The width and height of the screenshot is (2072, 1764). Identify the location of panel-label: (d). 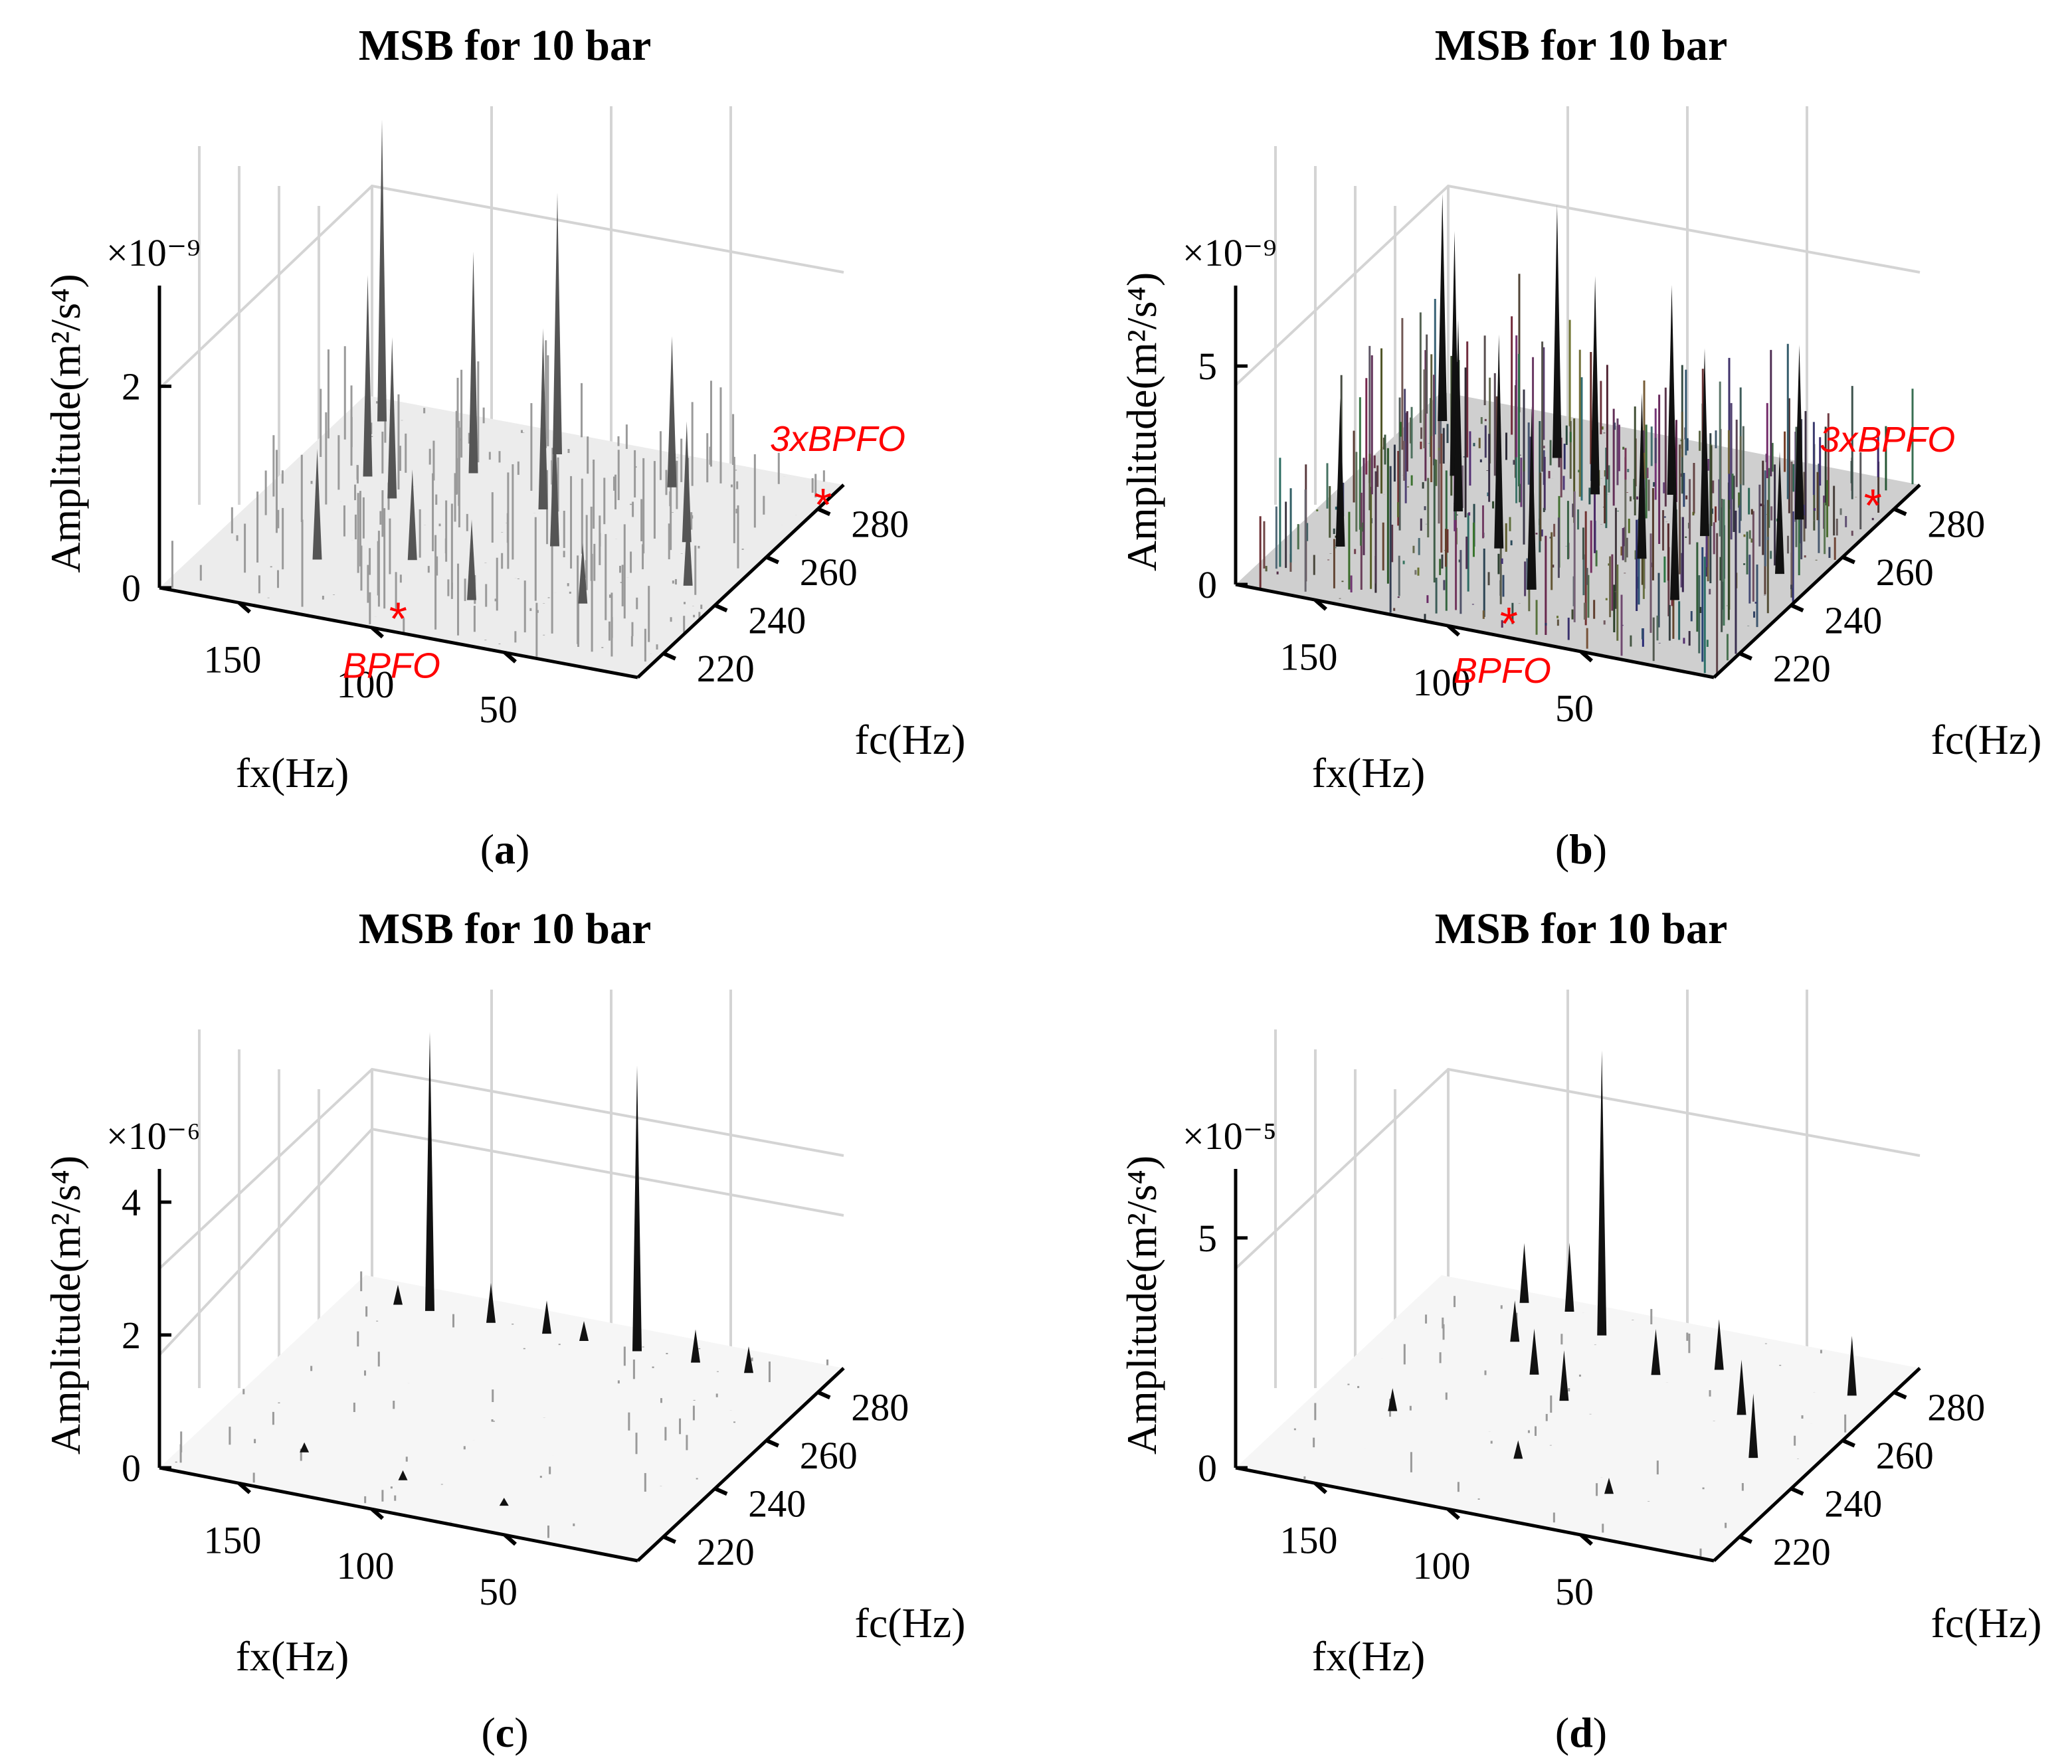
(1581, 1732).